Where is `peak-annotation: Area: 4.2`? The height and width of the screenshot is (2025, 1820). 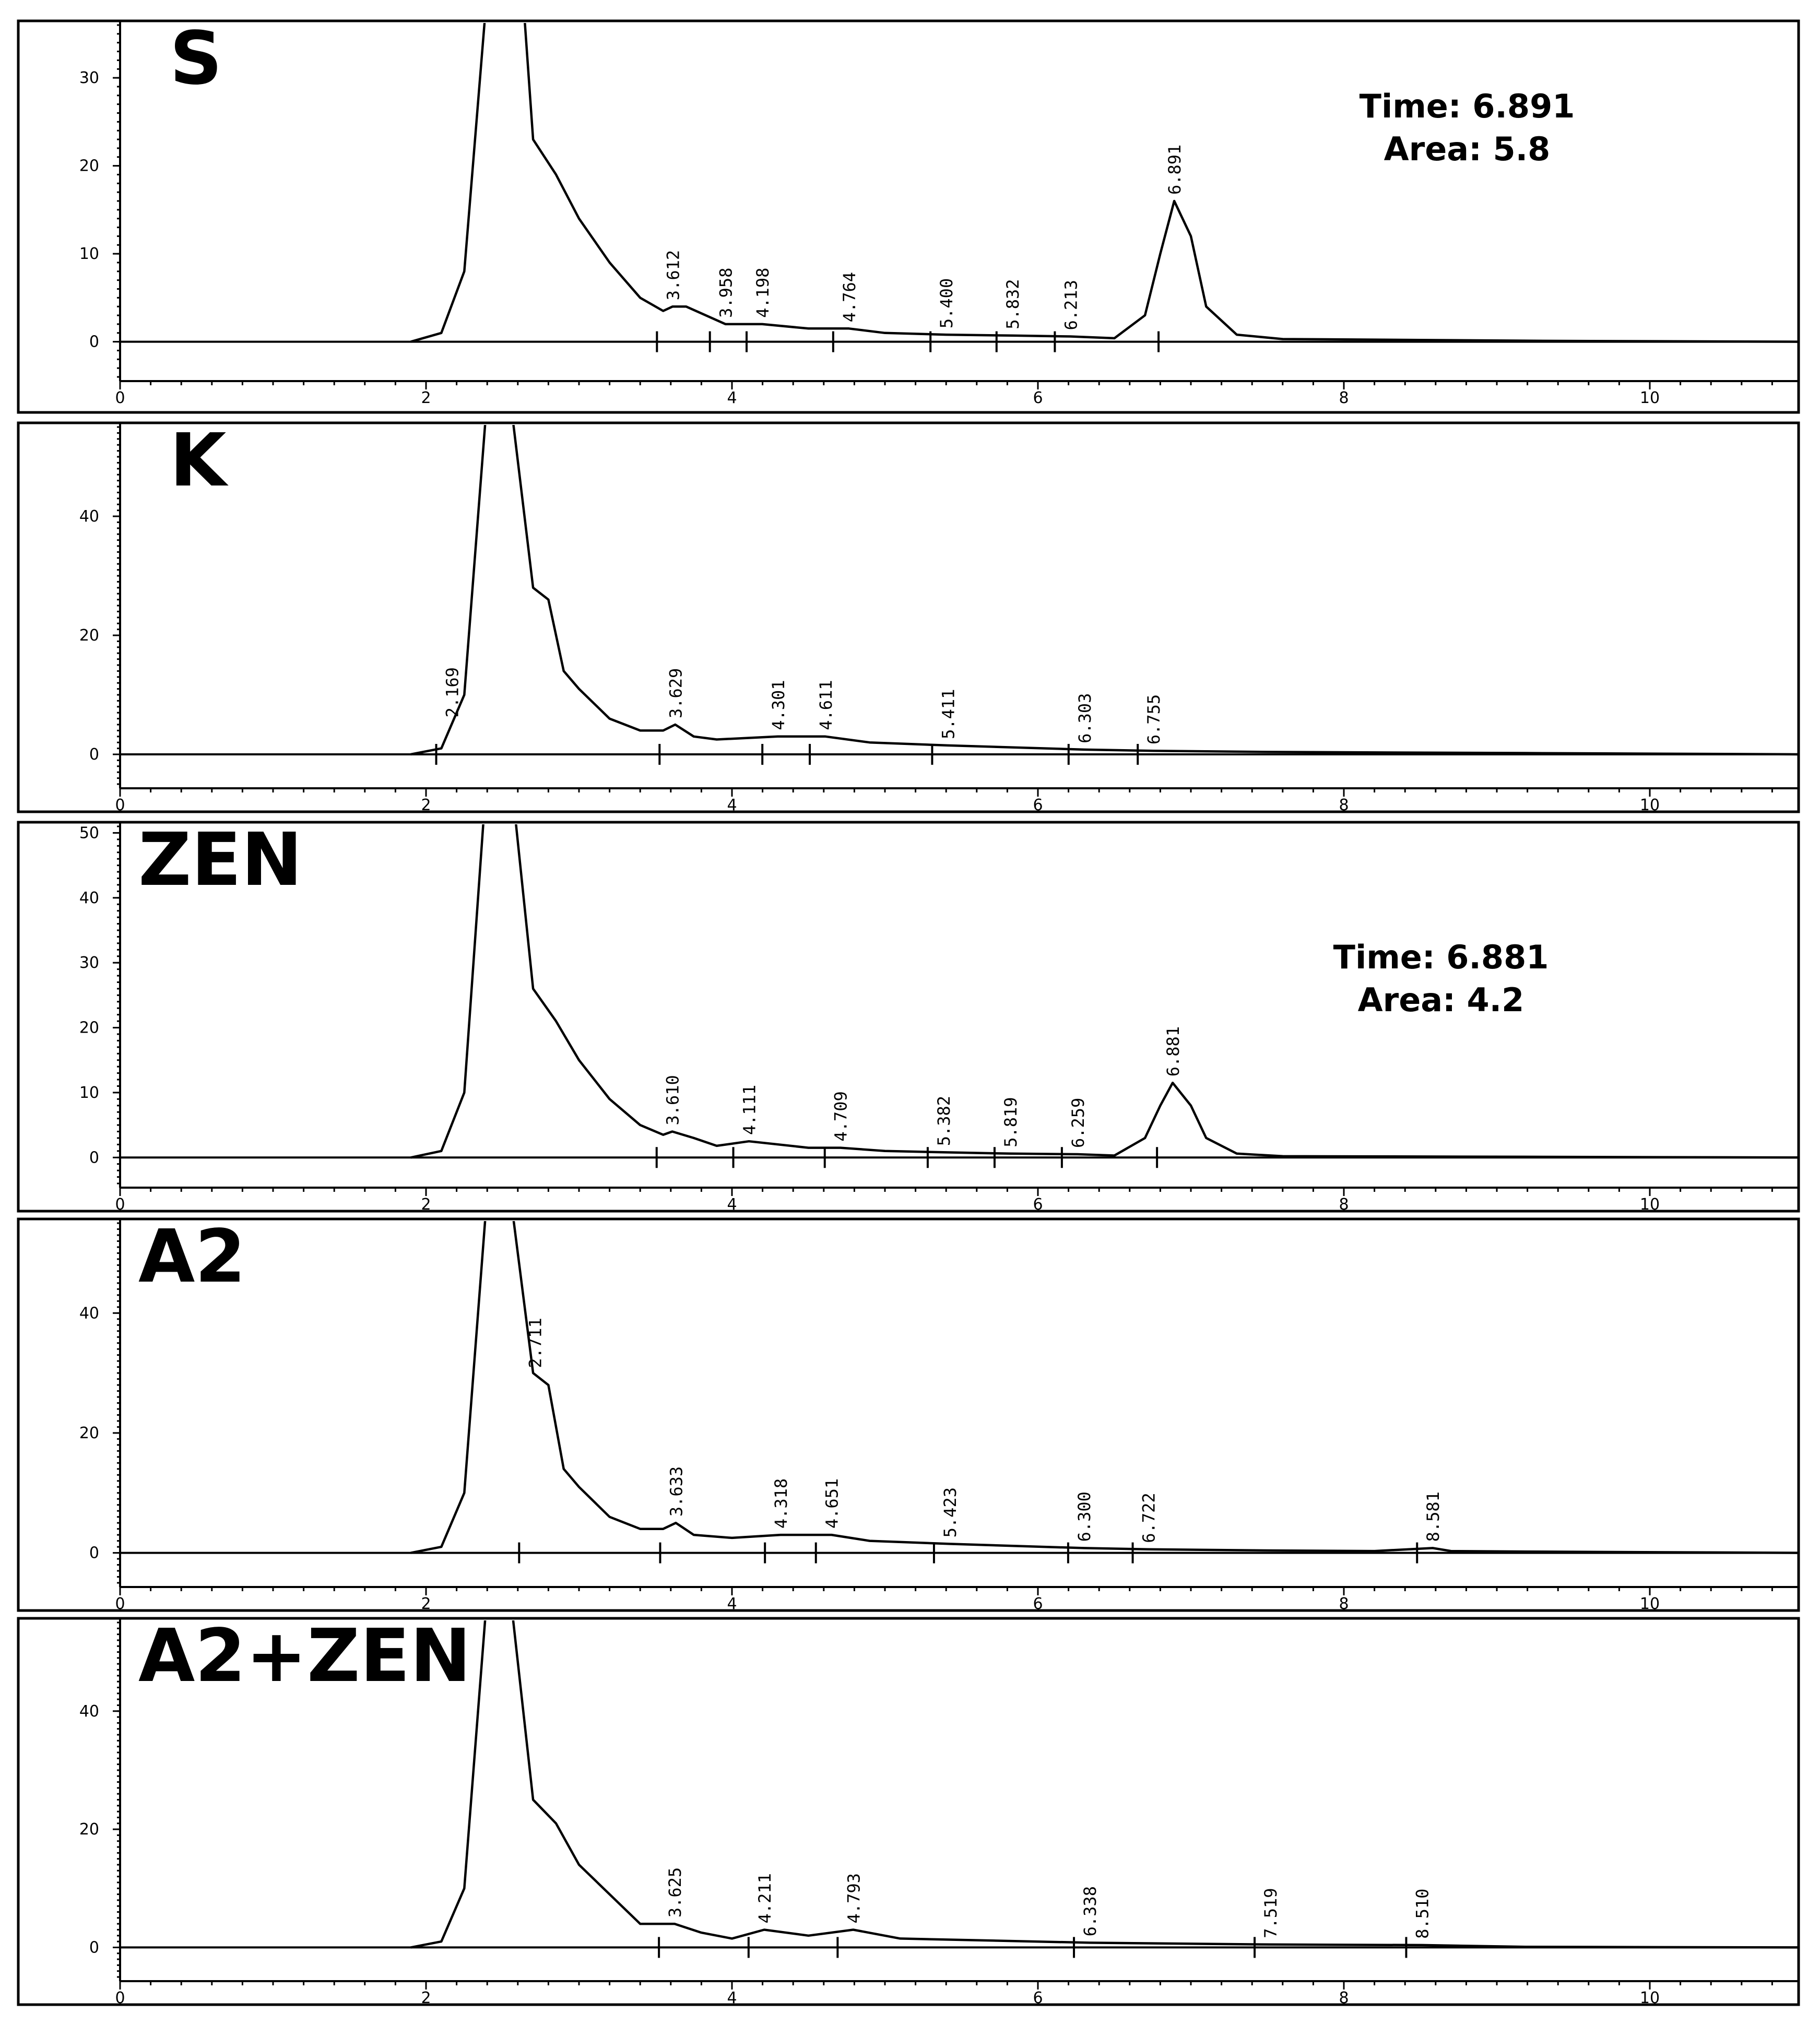
peak-annotation: Area: 4.2 is located at coordinates (1441, 1000).